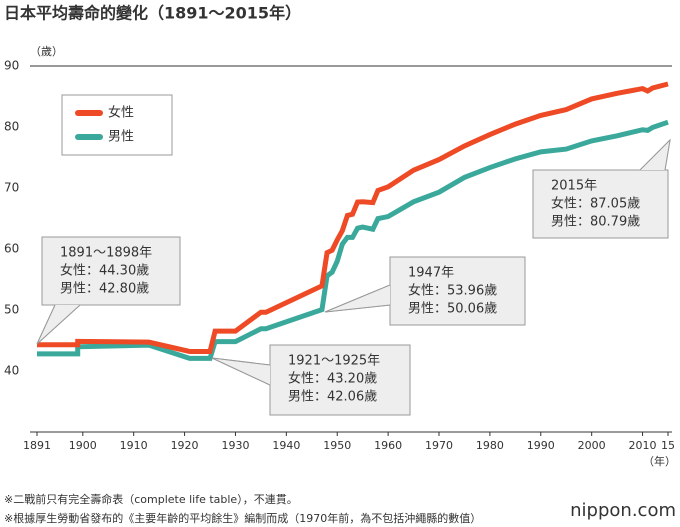  What do you see at coordinates (11, 188) in the screenshot?
I see `y-tick-label: 70` at bounding box center [11, 188].